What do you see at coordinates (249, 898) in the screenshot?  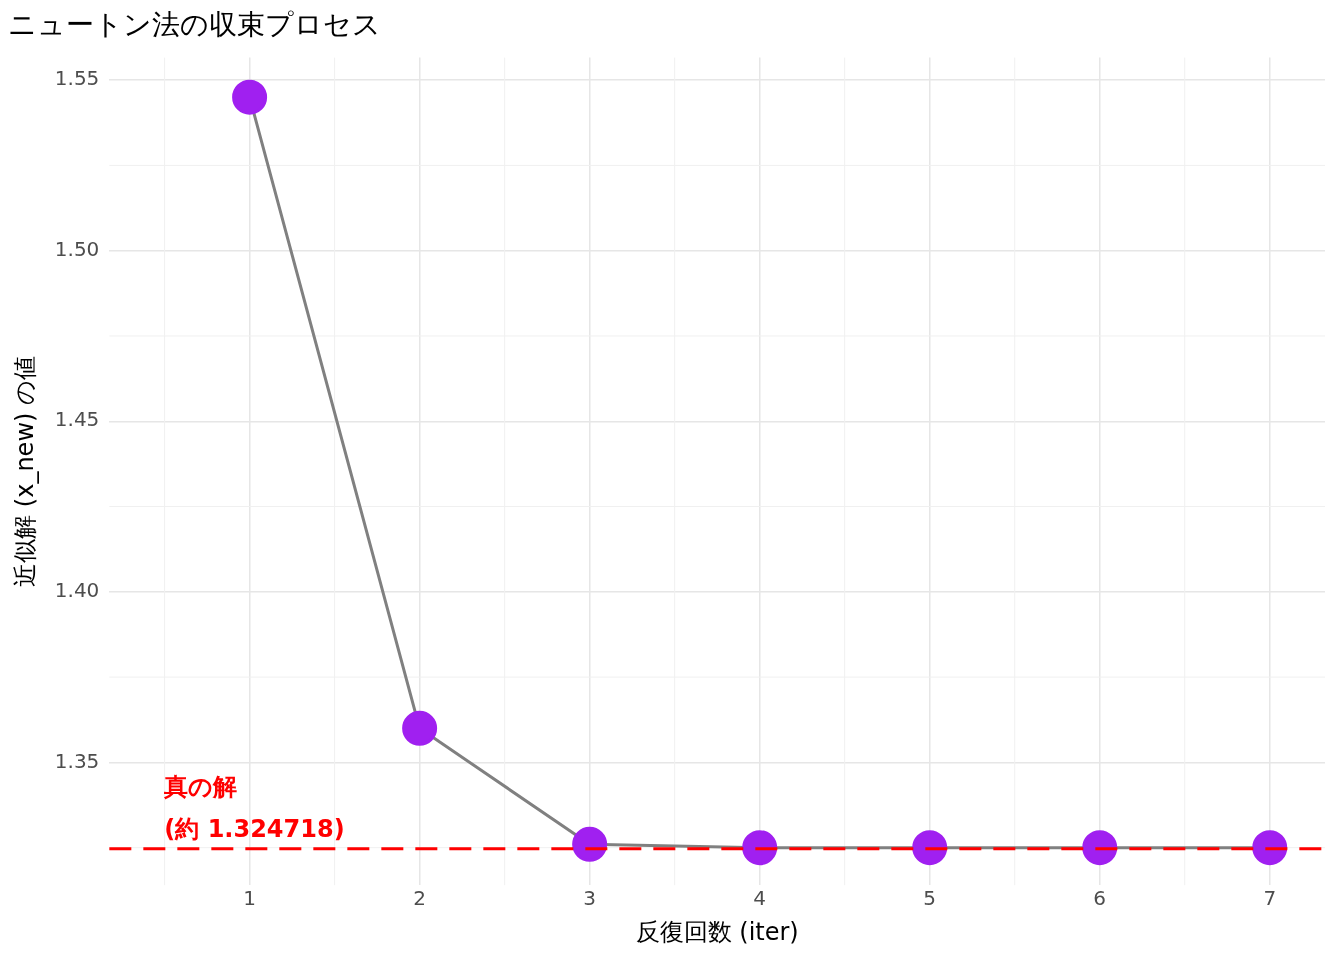 I see `x-tick-label: 1` at bounding box center [249, 898].